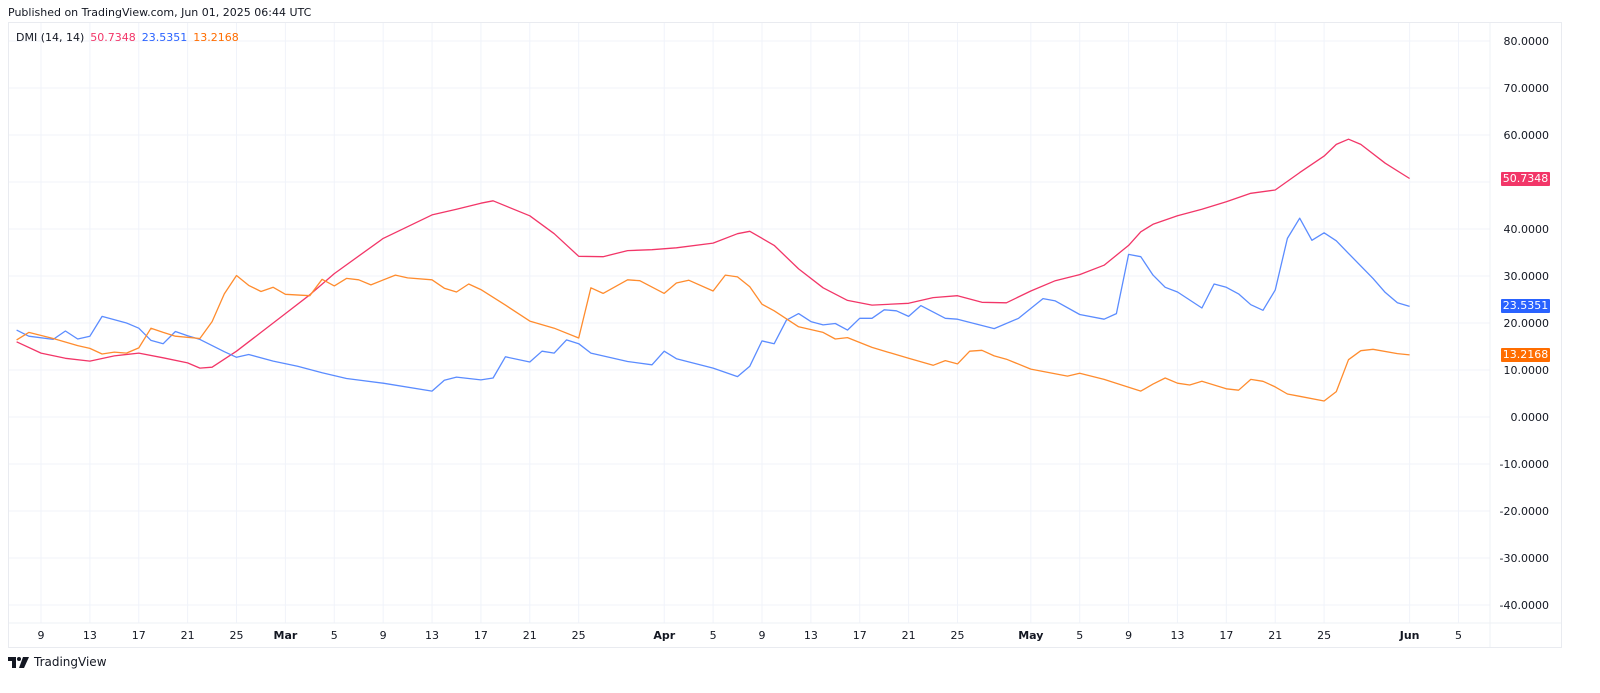 This screenshot has width=1600, height=693. I want to click on time-axis-label: May, so click(1030, 635).